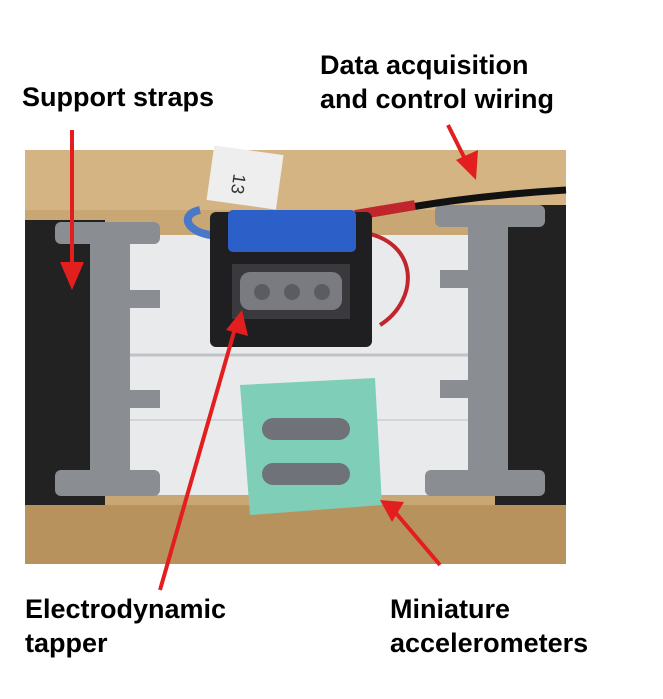 Image resolution: width=663 pixels, height=699 pixels. What do you see at coordinates (291, 278) in the screenshot?
I see `electrodynamic-tapper-device` at bounding box center [291, 278].